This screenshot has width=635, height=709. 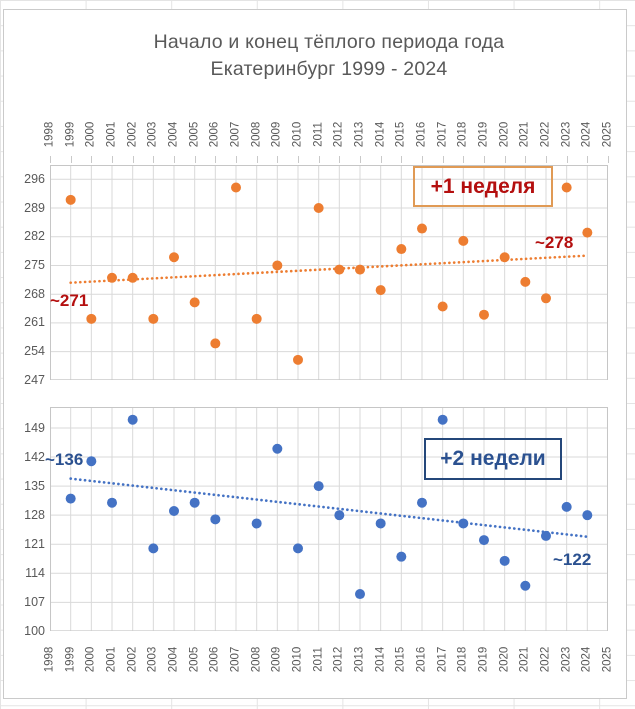 I want to click on trend-end-value-label-top: ~278, so click(x=554, y=242).